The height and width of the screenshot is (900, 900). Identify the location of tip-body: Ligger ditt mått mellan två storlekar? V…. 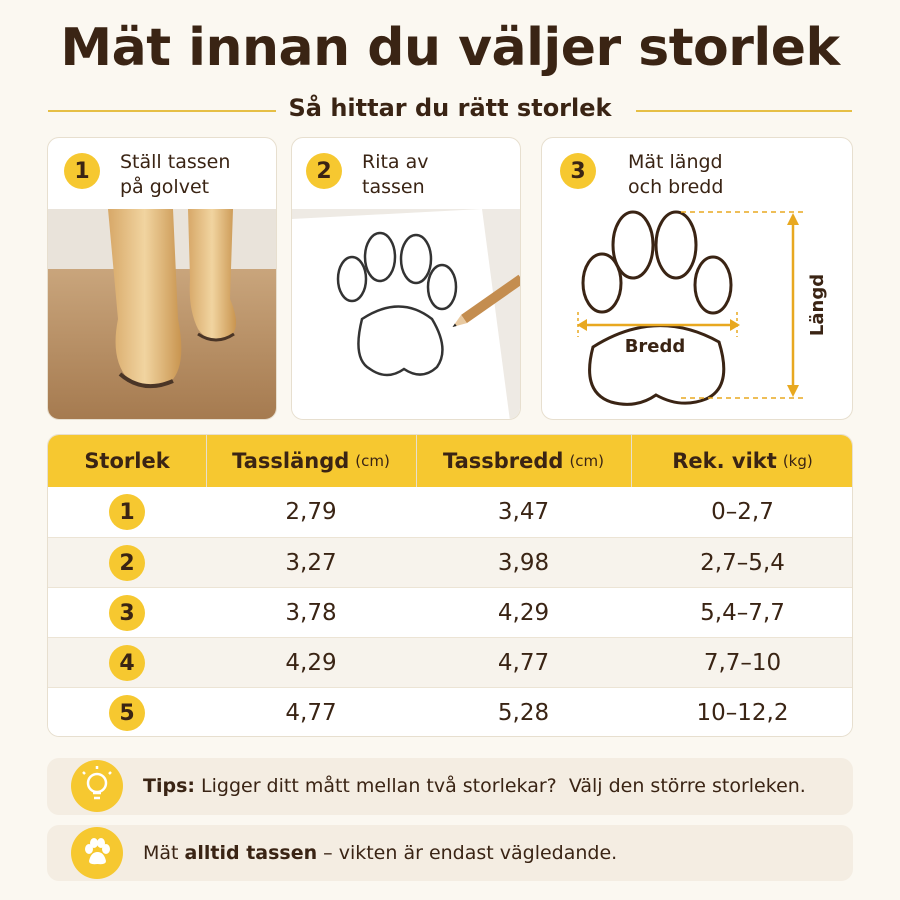
(503, 786).